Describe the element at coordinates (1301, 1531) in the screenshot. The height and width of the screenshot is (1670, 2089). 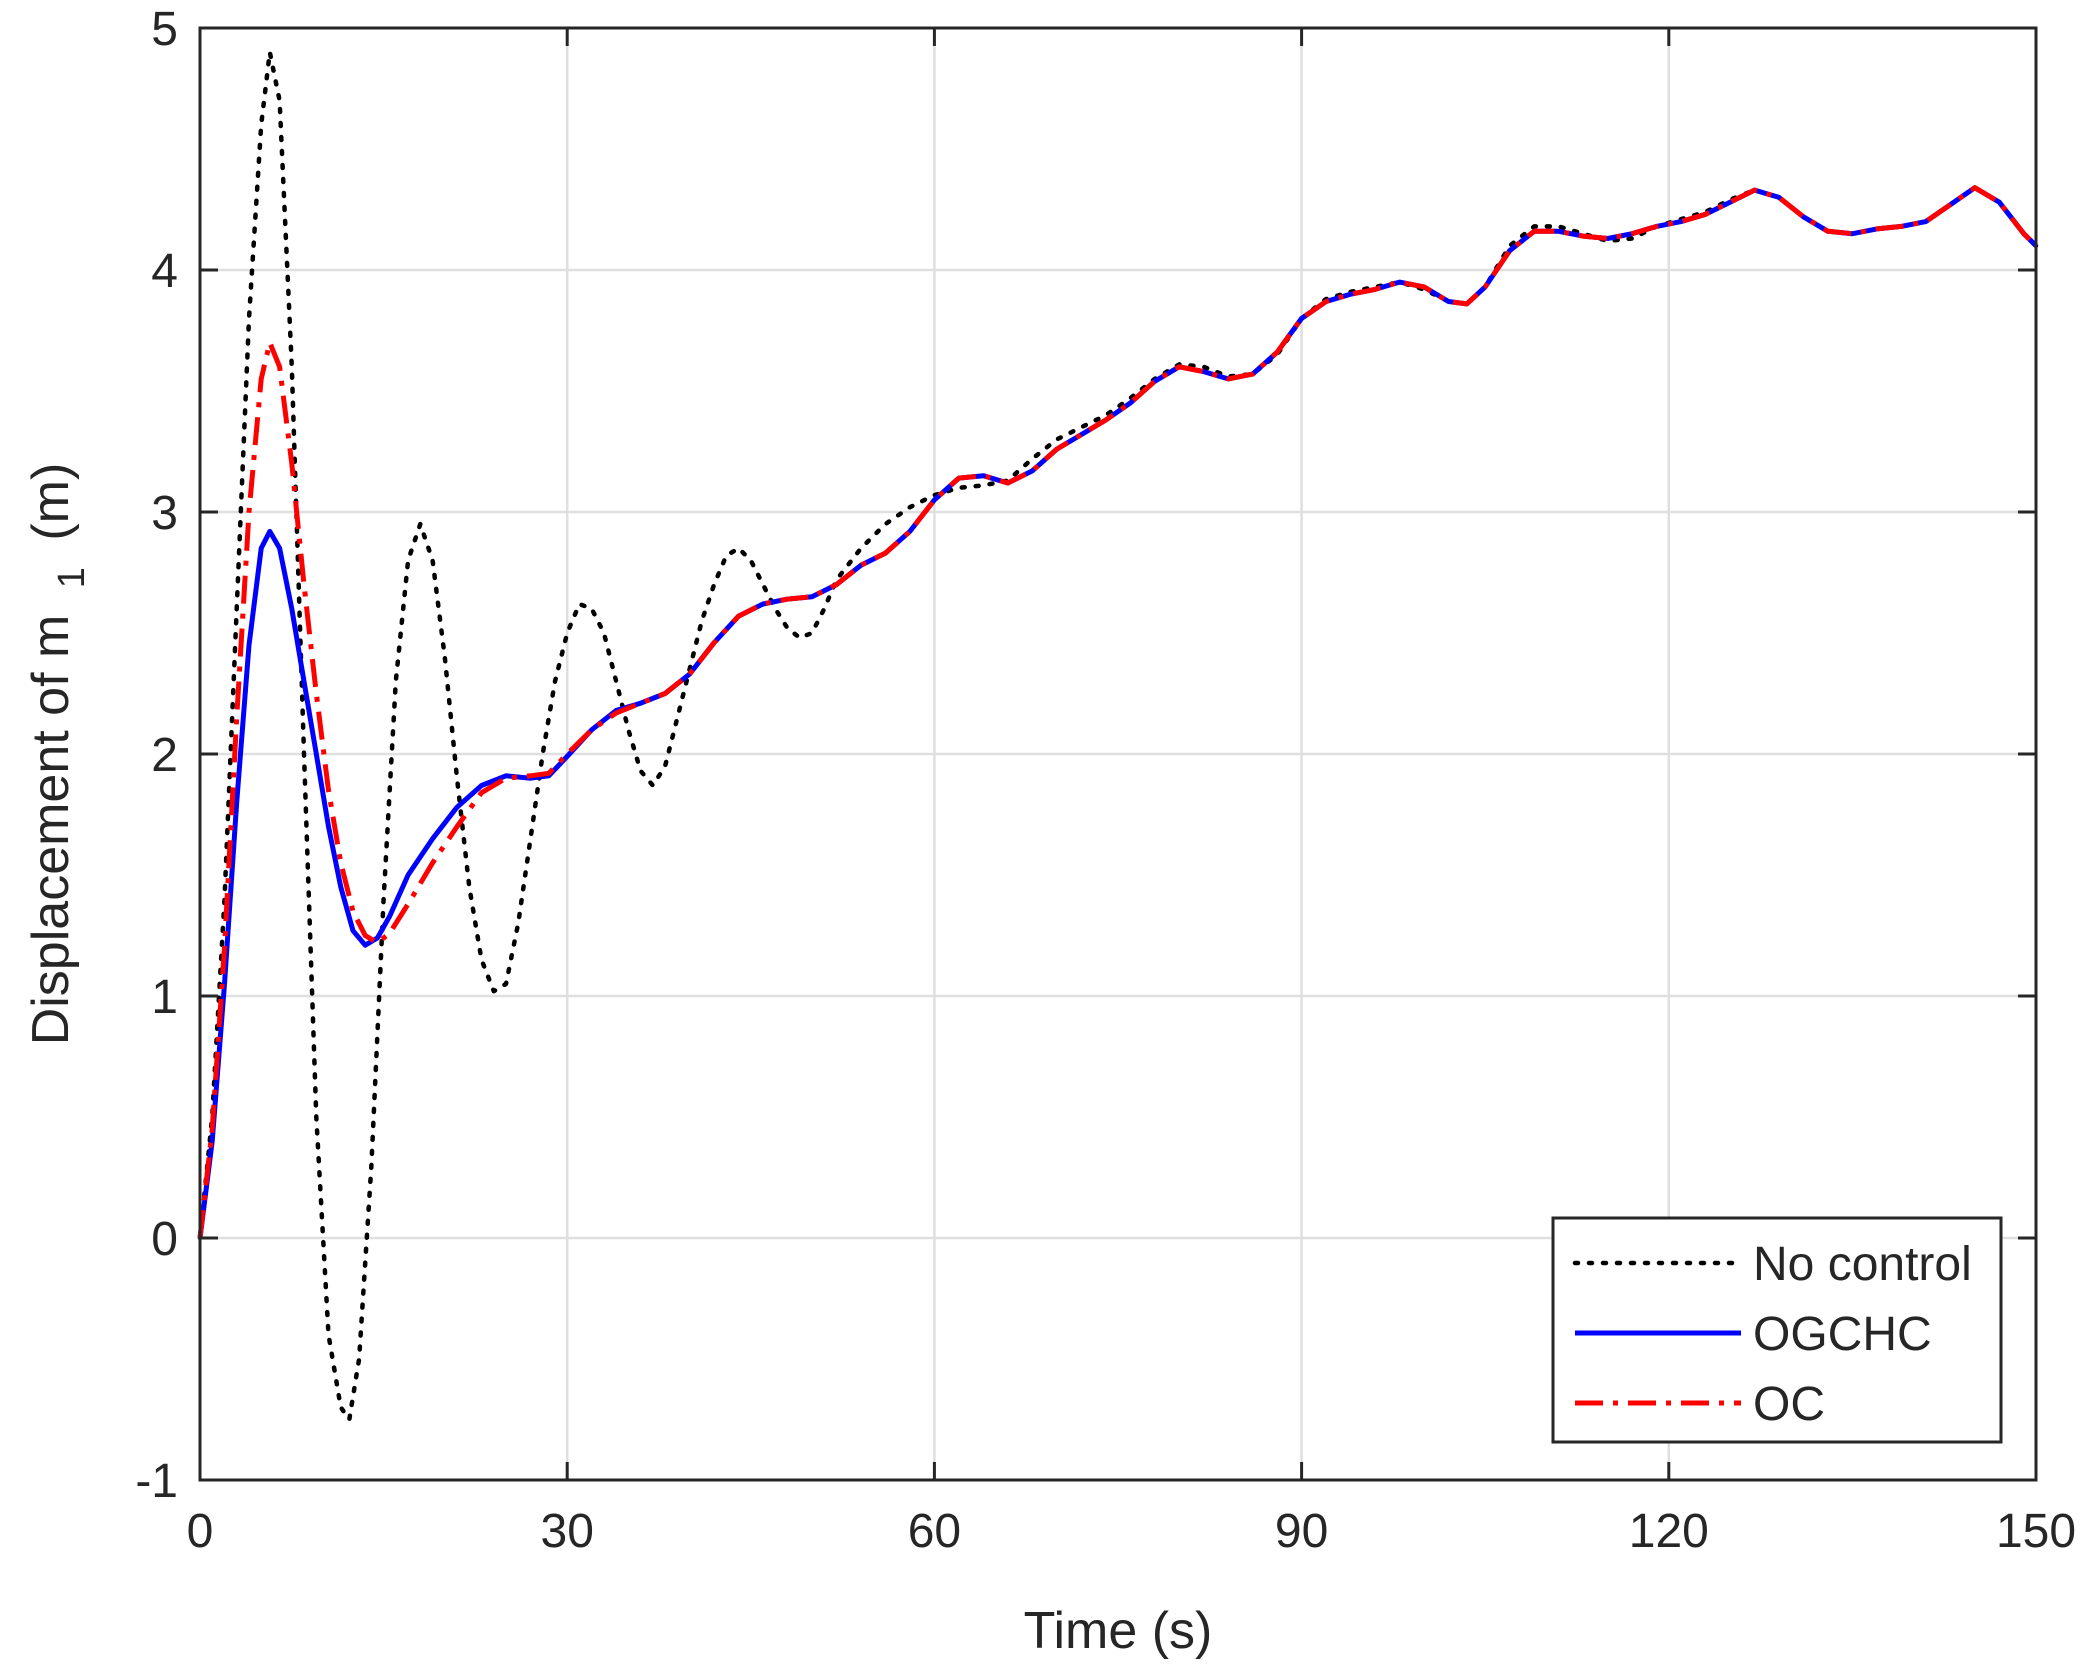
I see `x-tick-label: 90` at that location.